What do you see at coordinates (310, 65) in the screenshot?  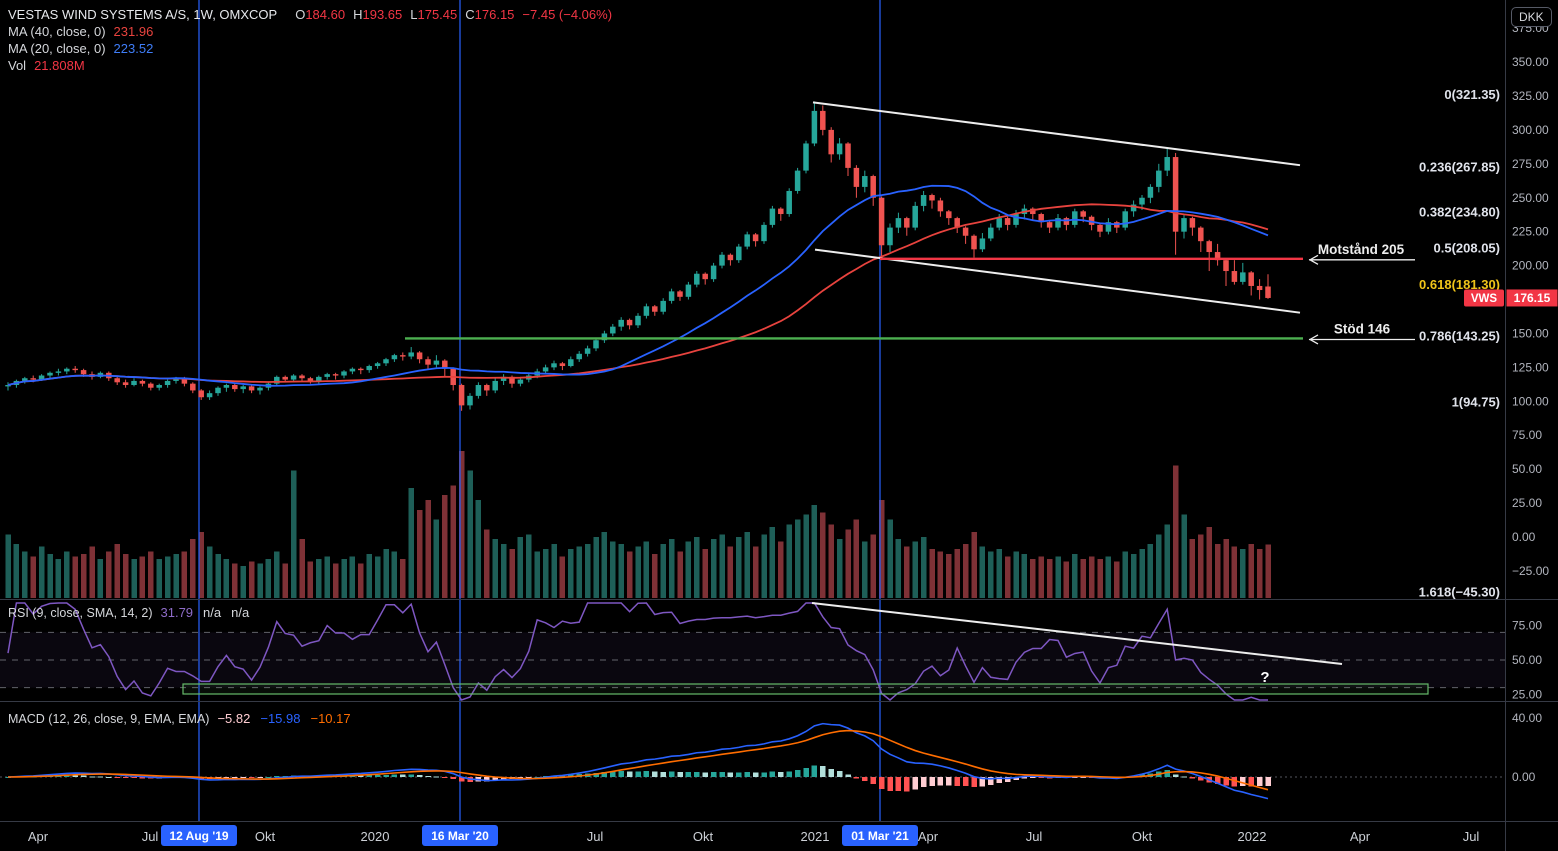 I see `volume-row: Vol 21.808M` at bounding box center [310, 65].